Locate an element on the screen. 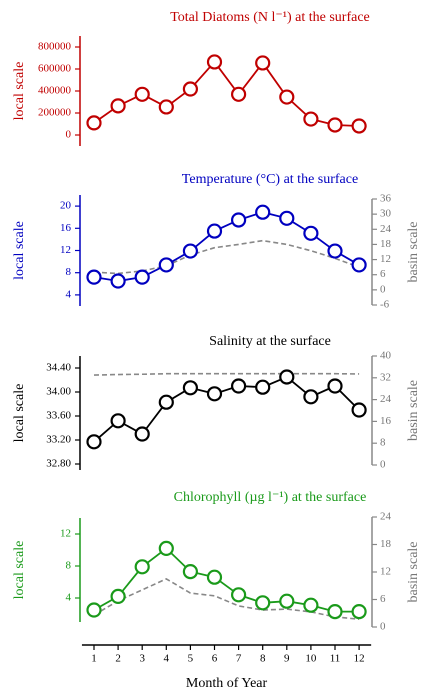 The image size is (432, 700). y2-tick-label: 16 is located at coordinates (386, 421).